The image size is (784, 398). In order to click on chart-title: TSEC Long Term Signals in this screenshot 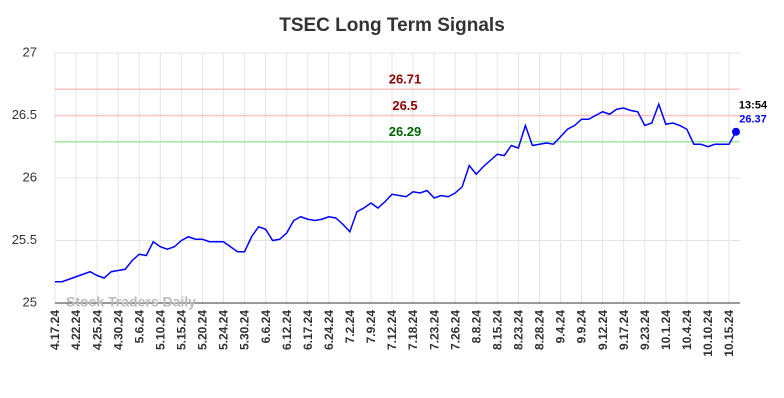, I will do `click(392, 25)`.